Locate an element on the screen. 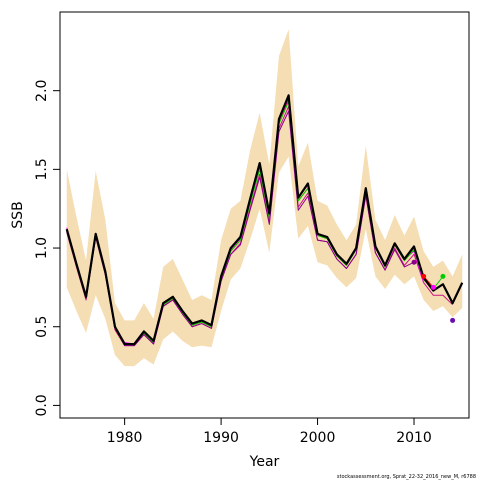 This screenshot has width=480, height=480. x-axis-title: Year is located at coordinates (264, 462).